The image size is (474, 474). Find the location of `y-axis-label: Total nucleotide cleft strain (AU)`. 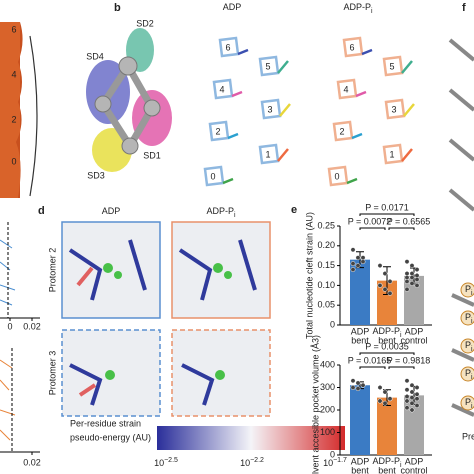

y-axis-label: Total nucleotide cleft strain (AU) is located at coordinates (309, 275).